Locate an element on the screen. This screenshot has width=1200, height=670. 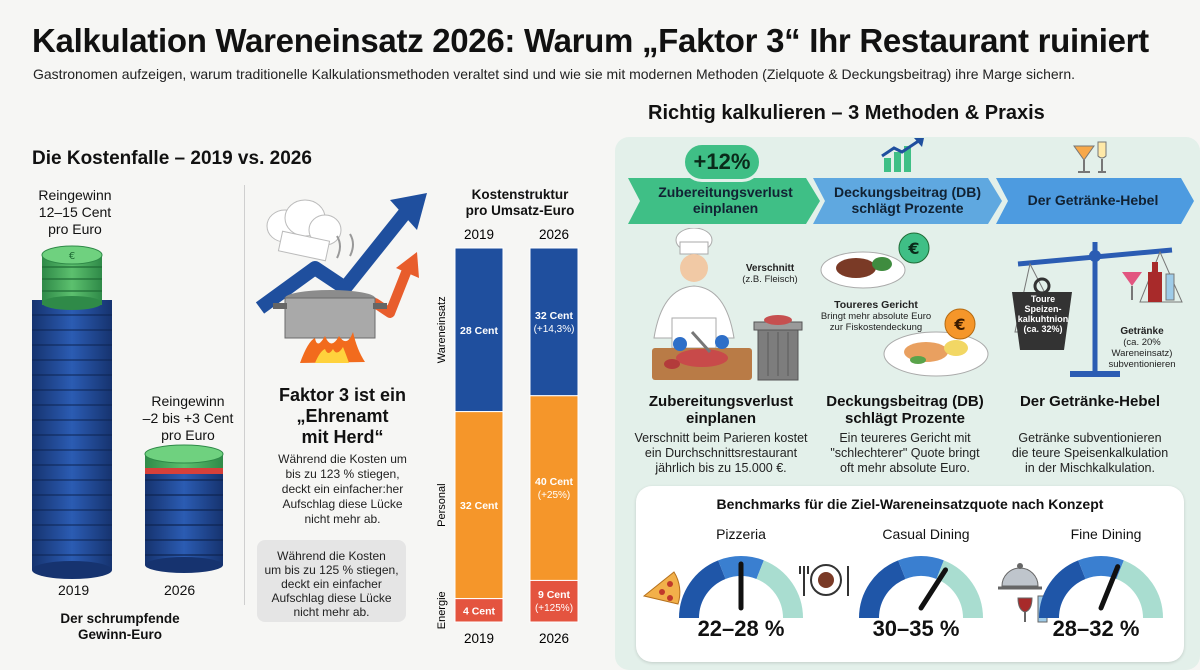
section-divider is located at coordinates (244, 395).